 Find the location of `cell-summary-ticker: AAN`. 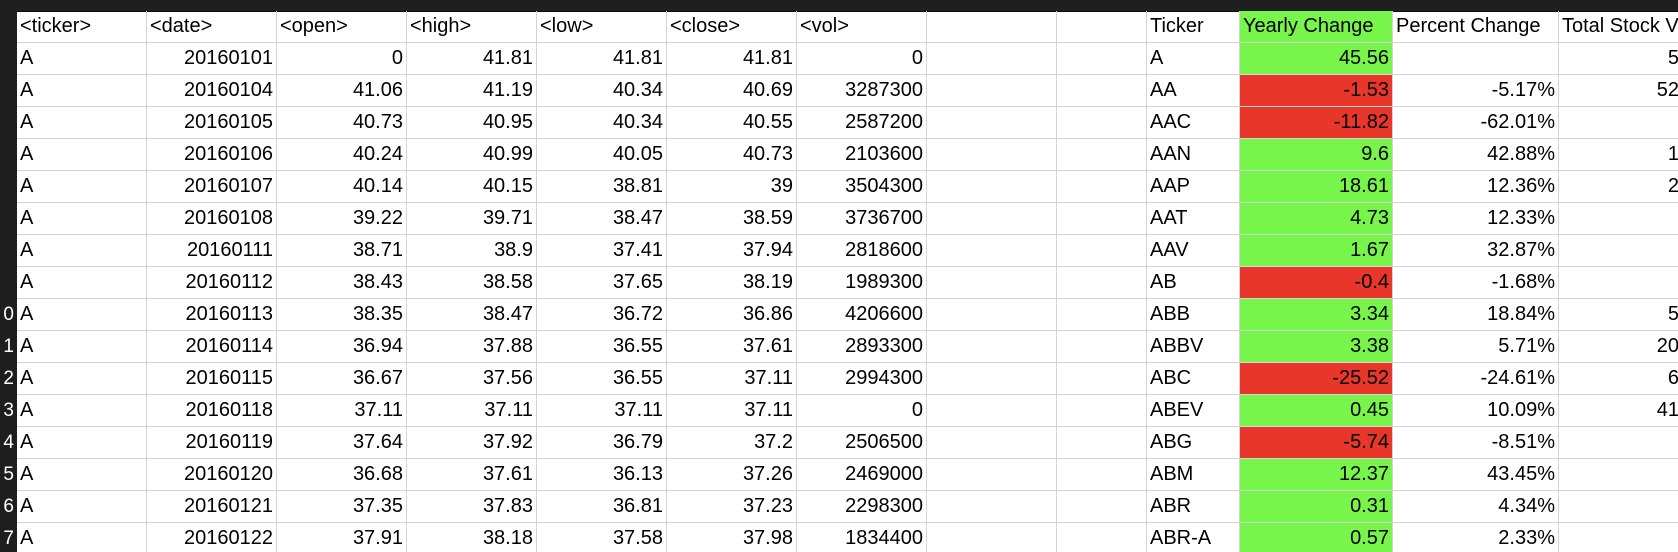

cell-summary-ticker: AAN is located at coordinates (1193, 155).